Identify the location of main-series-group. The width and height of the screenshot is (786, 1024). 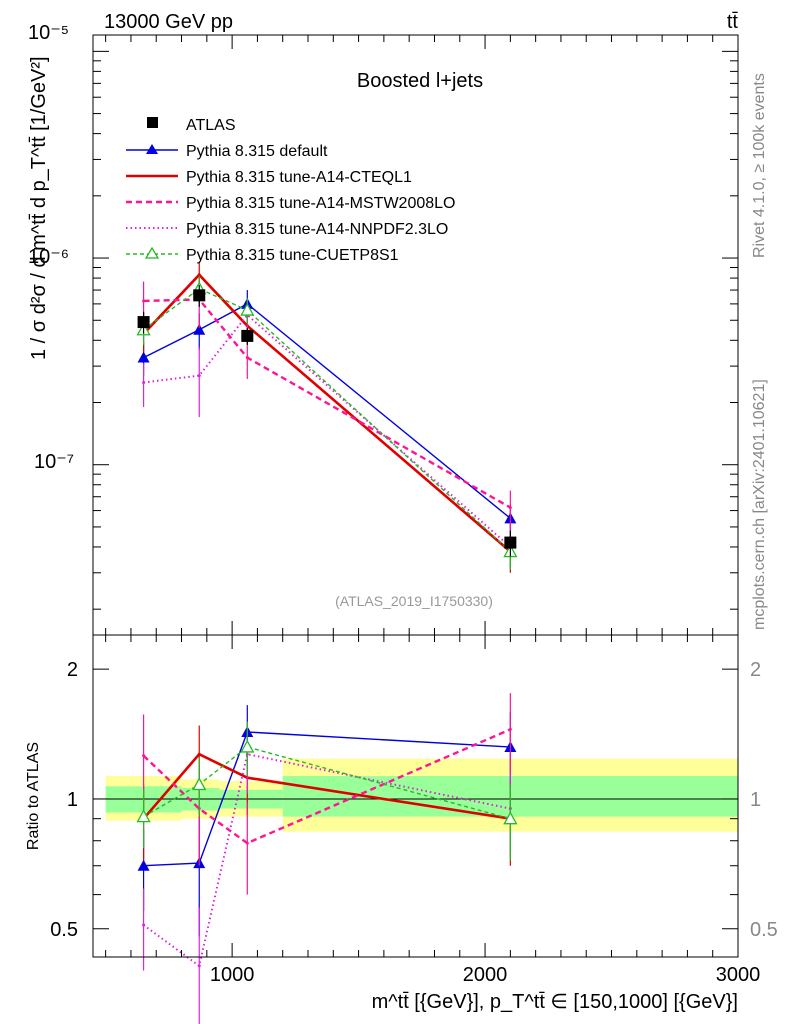
(327, 417).